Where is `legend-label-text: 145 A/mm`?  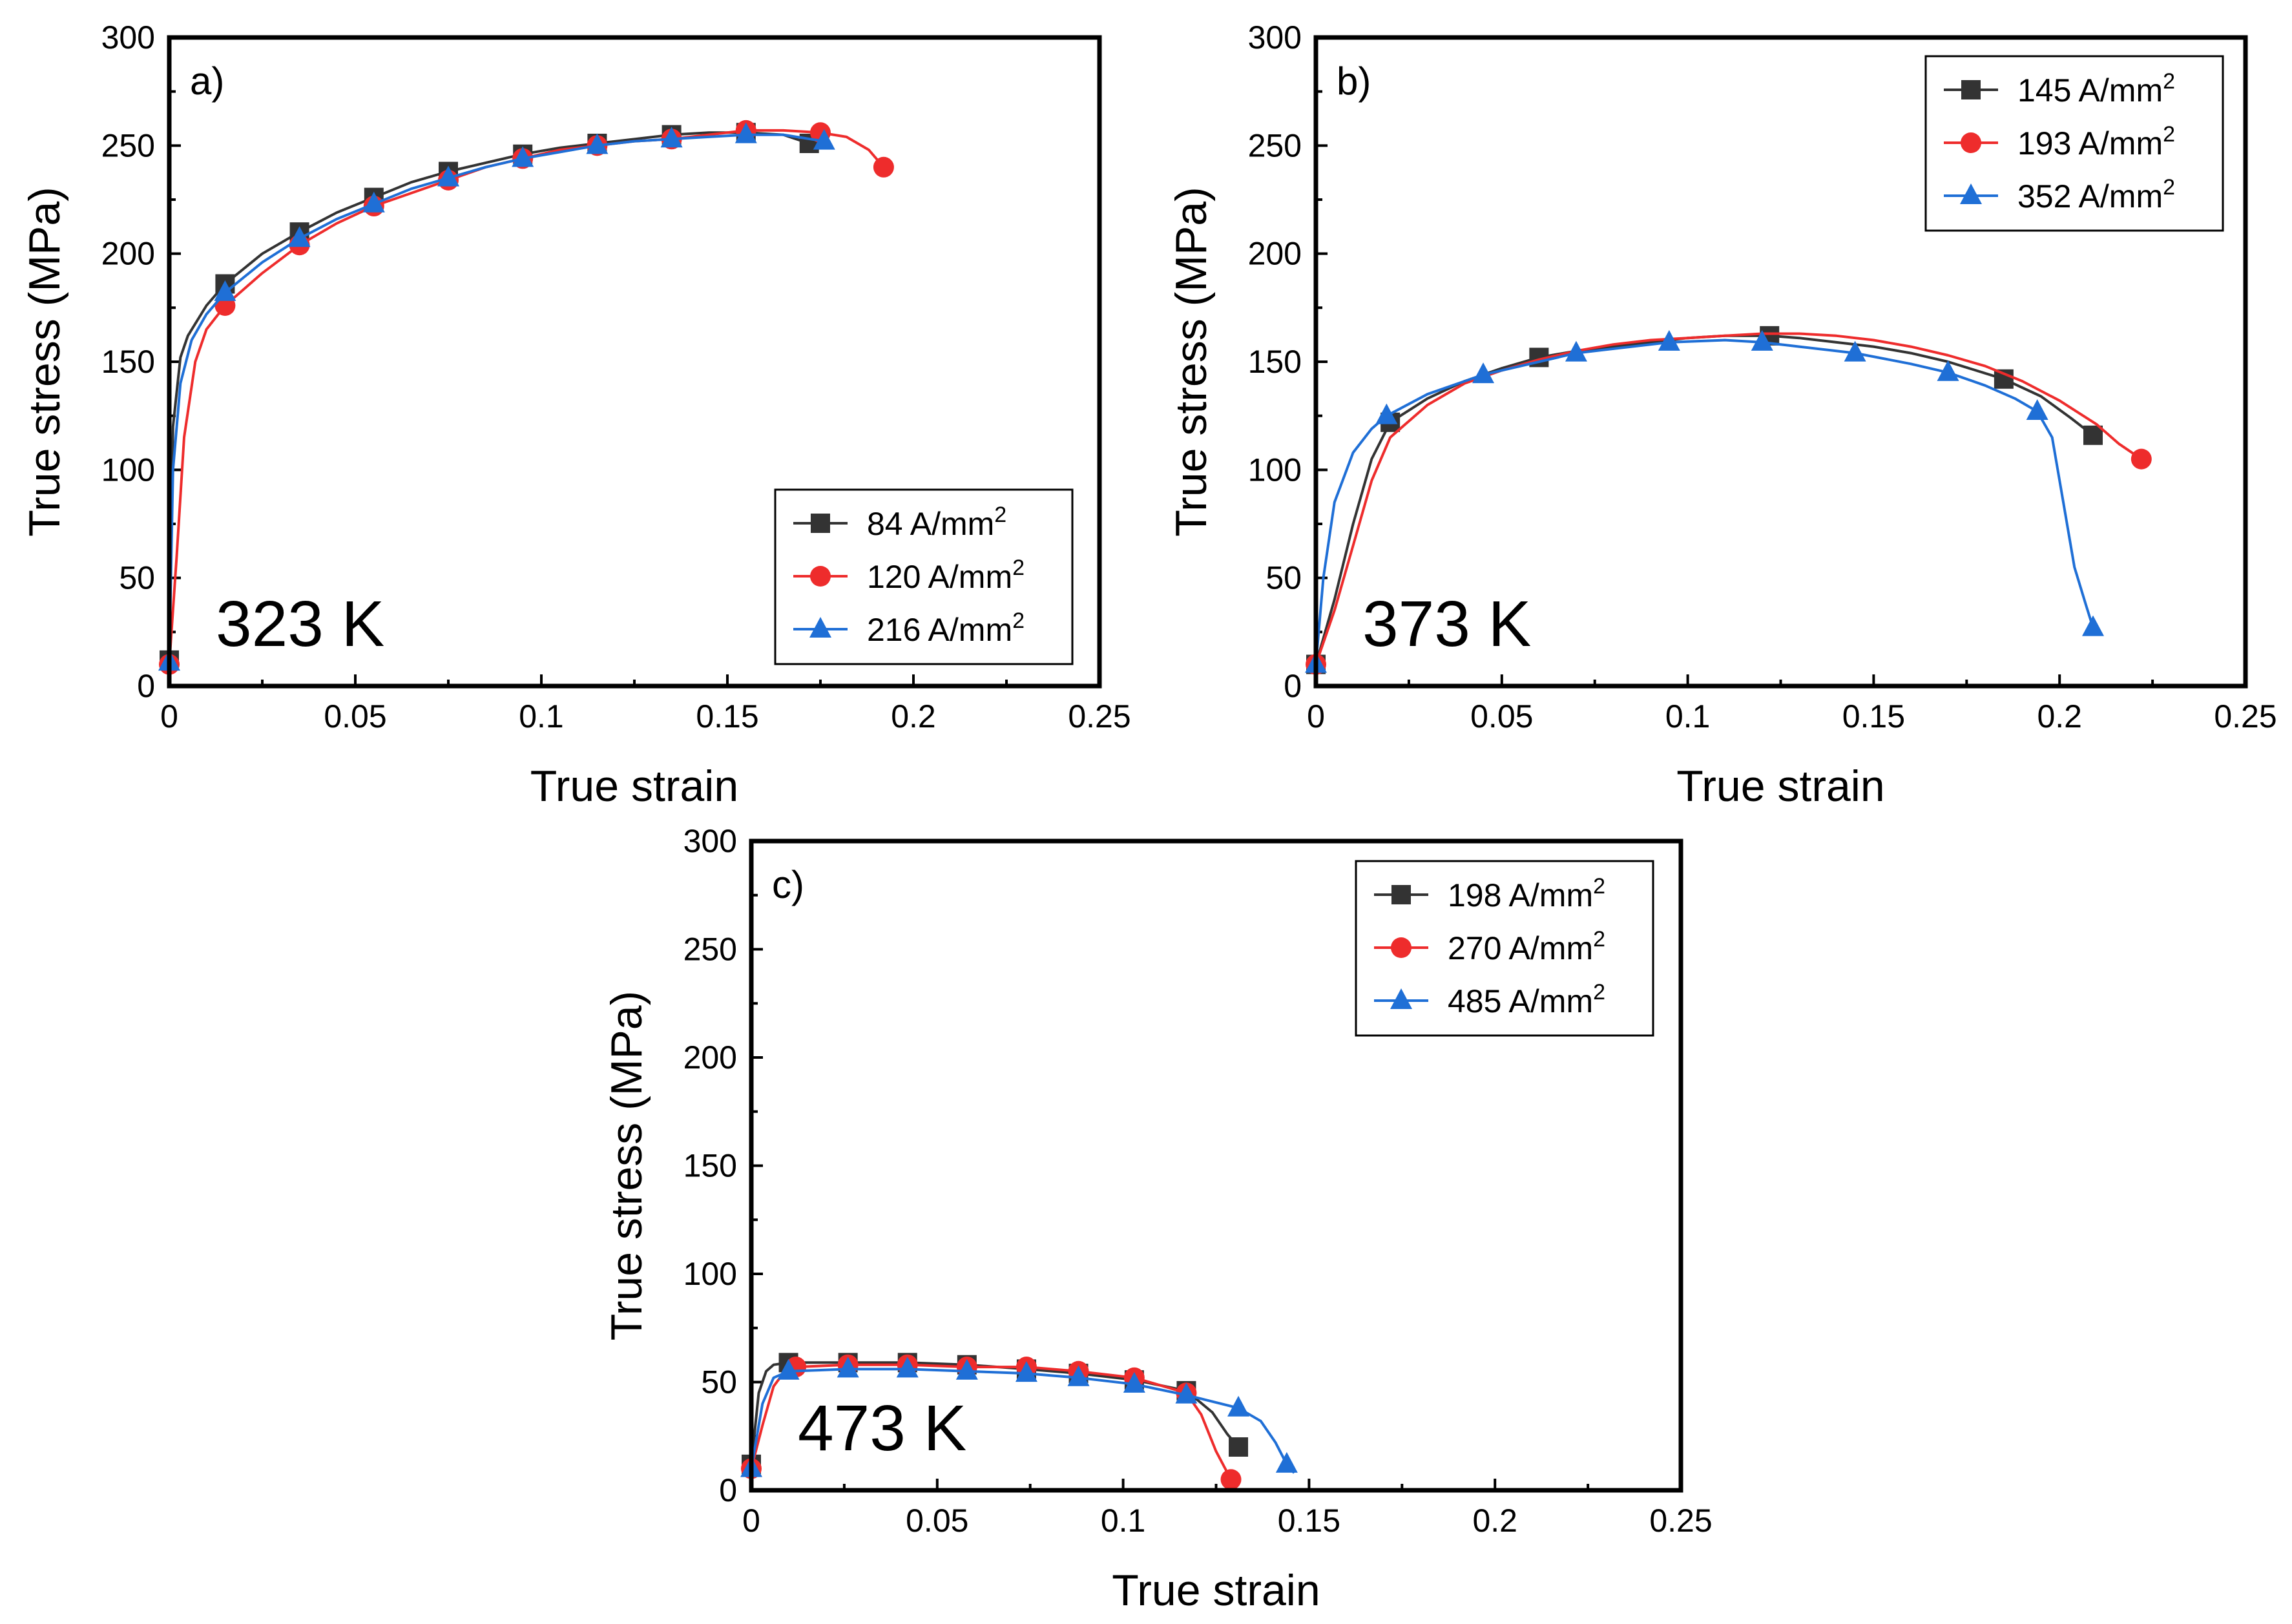 legend-label-text: 145 A/mm is located at coordinates (2090, 90).